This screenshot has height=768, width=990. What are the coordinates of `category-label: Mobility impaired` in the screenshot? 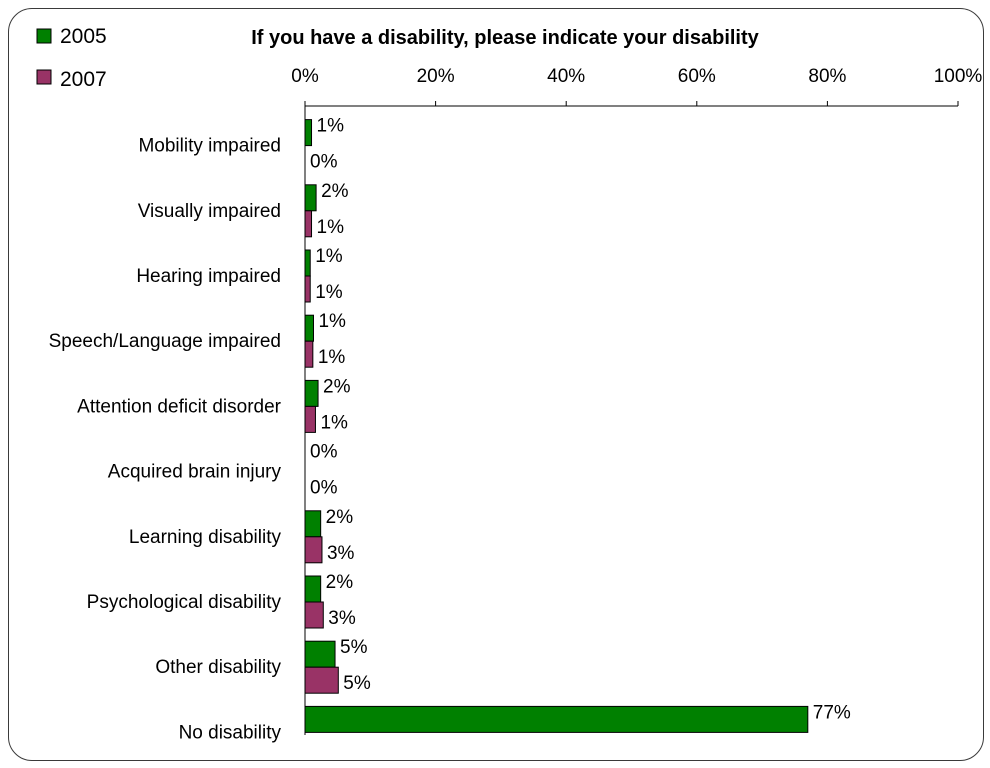 It's located at (209, 146).